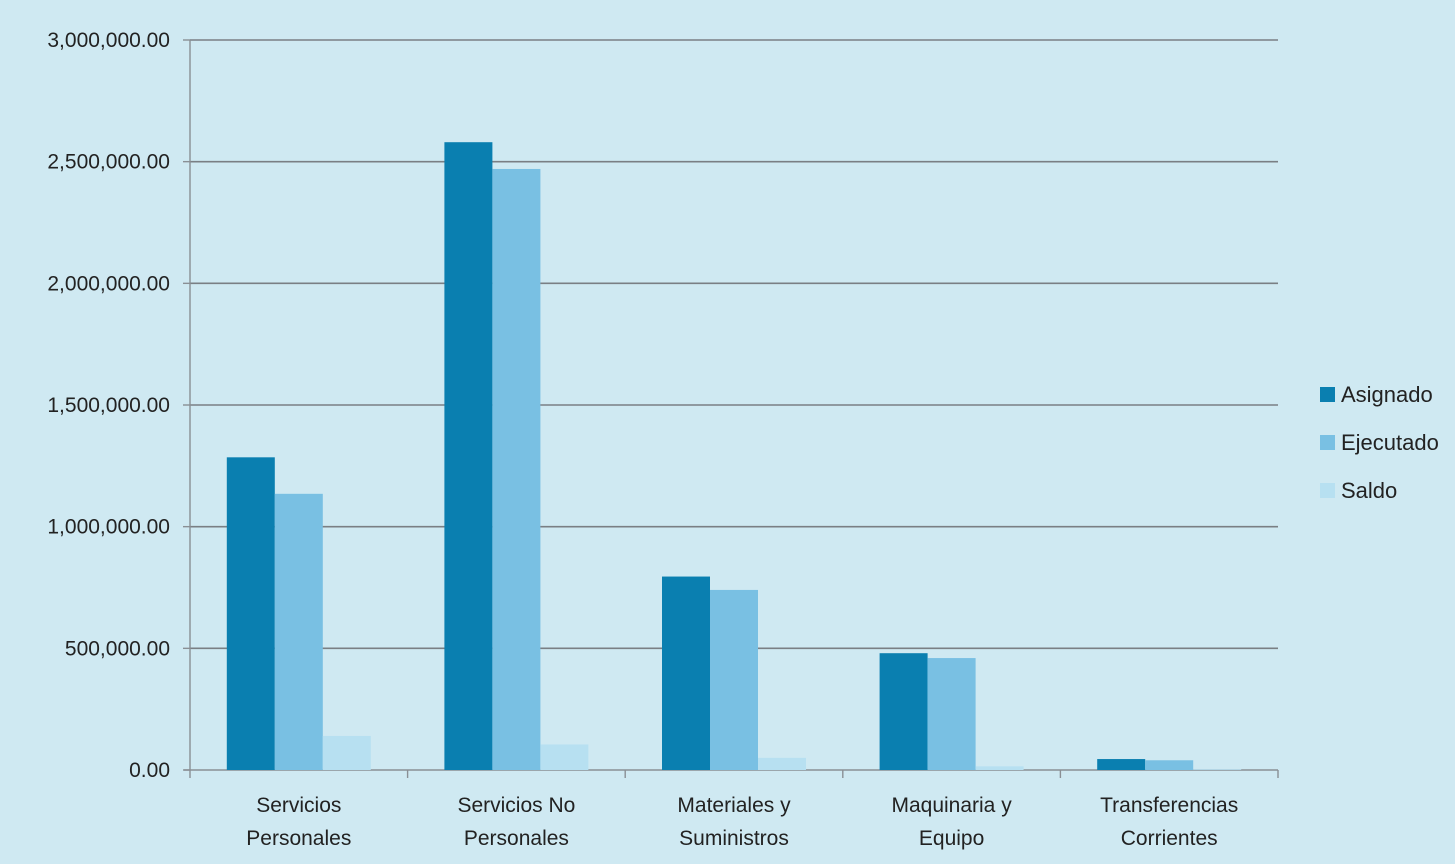  Describe the element at coordinates (516, 822) in the screenshot. I see `x-category-label: Servicios No Personales` at that location.